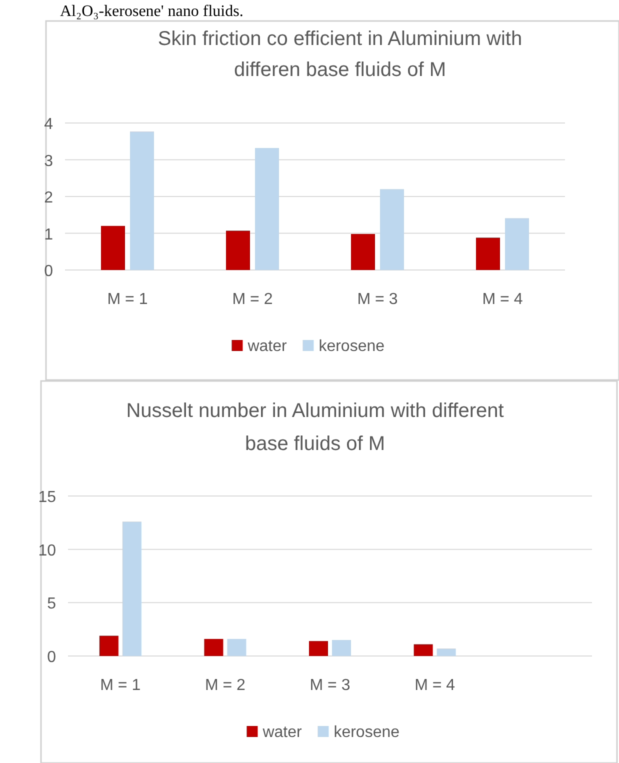 The height and width of the screenshot is (763, 619). I want to click on text: Al₂O₃-kerosene' nano fluids., so click(152, 11).